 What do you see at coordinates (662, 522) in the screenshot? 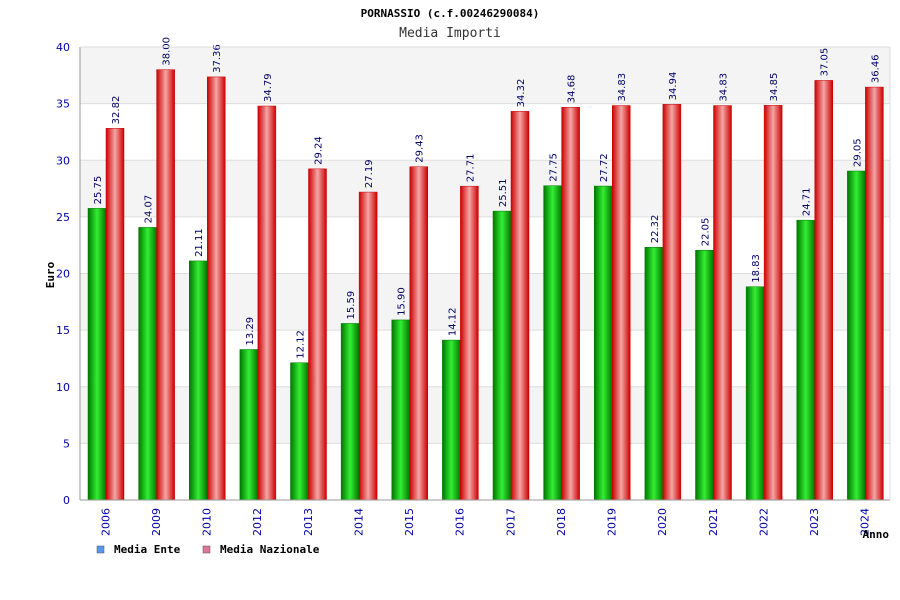
I see `x-tick-label: 2020` at bounding box center [662, 522].